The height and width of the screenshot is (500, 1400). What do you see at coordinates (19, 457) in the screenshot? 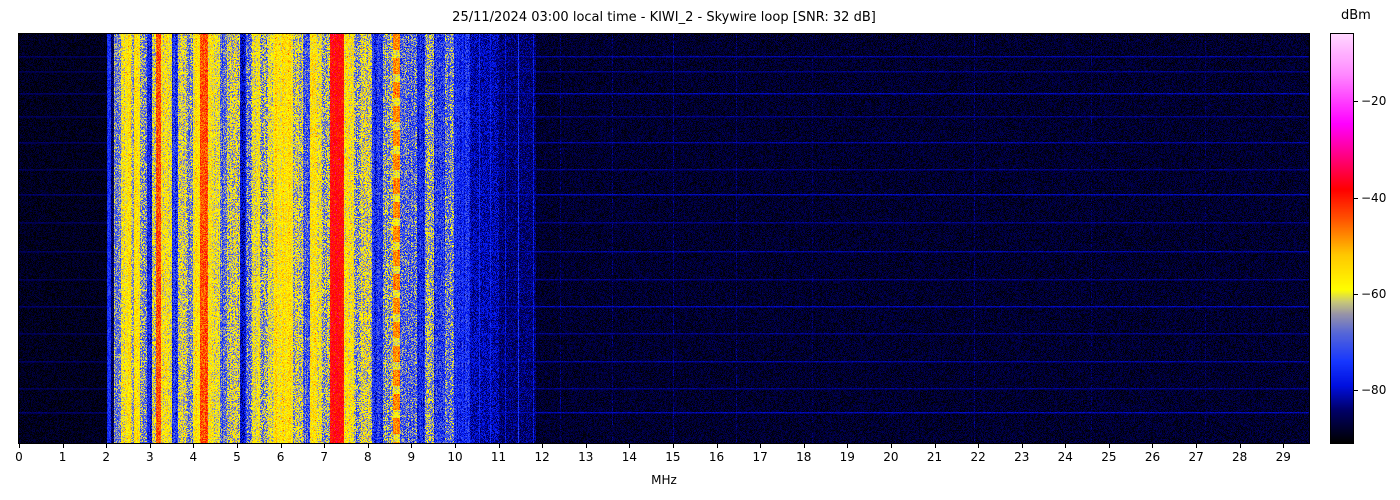
I see `x-tick-label: 0` at bounding box center [19, 457].